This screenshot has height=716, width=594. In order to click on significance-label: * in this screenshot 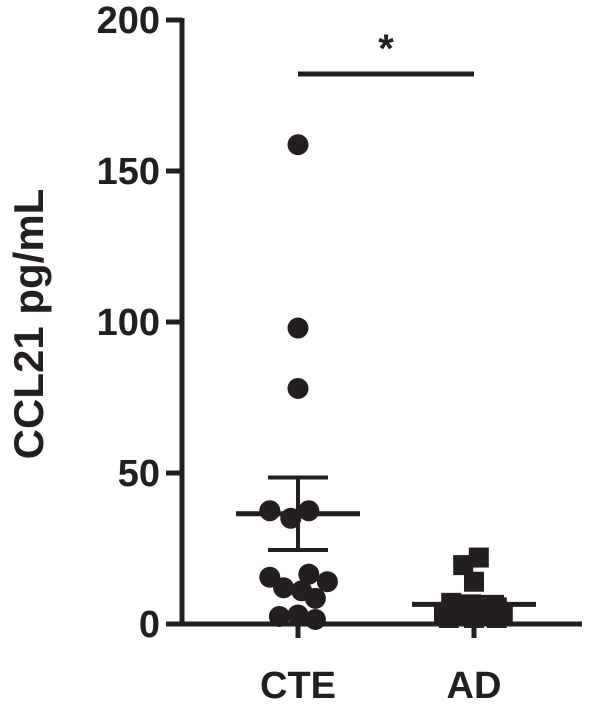, I will do `click(386, 49)`.